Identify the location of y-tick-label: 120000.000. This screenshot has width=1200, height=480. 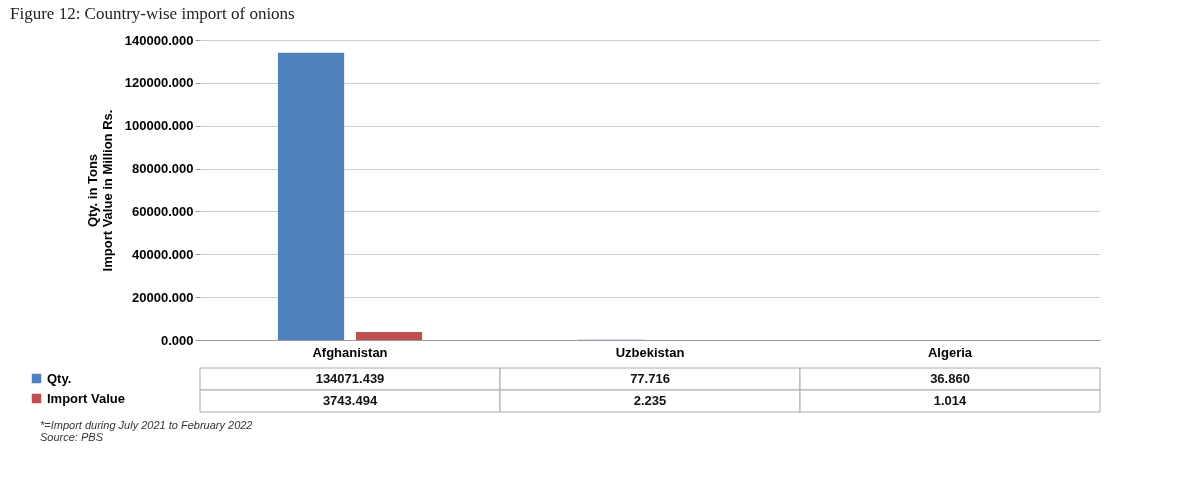
(159, 83).